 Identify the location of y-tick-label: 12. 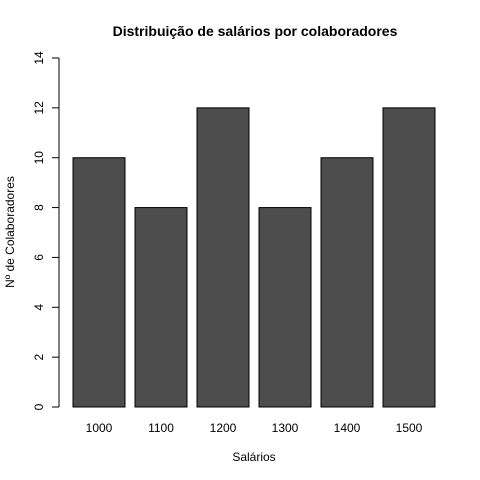
(39, 108).